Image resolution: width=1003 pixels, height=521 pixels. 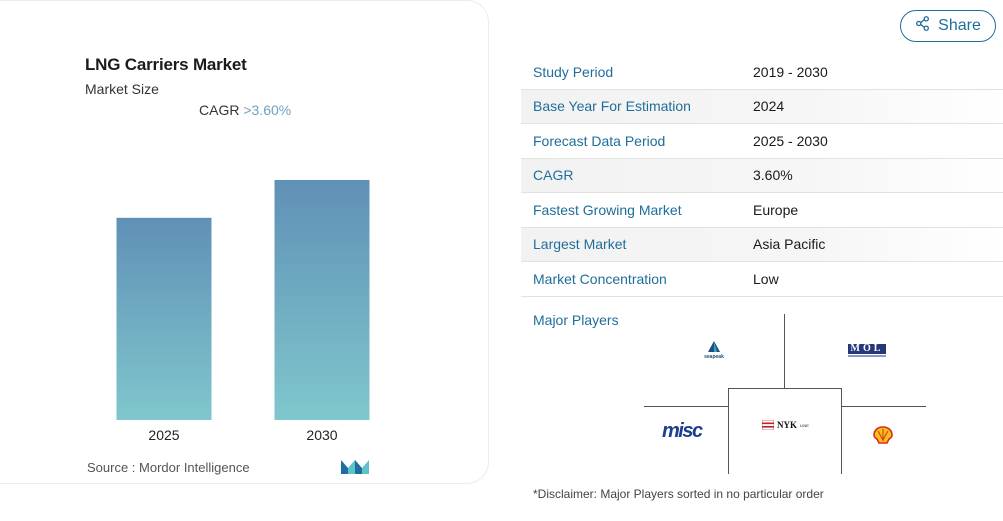 I want to click on info-row-base-year: Base Year For Estimation 2024, so click(x=762, y=106).